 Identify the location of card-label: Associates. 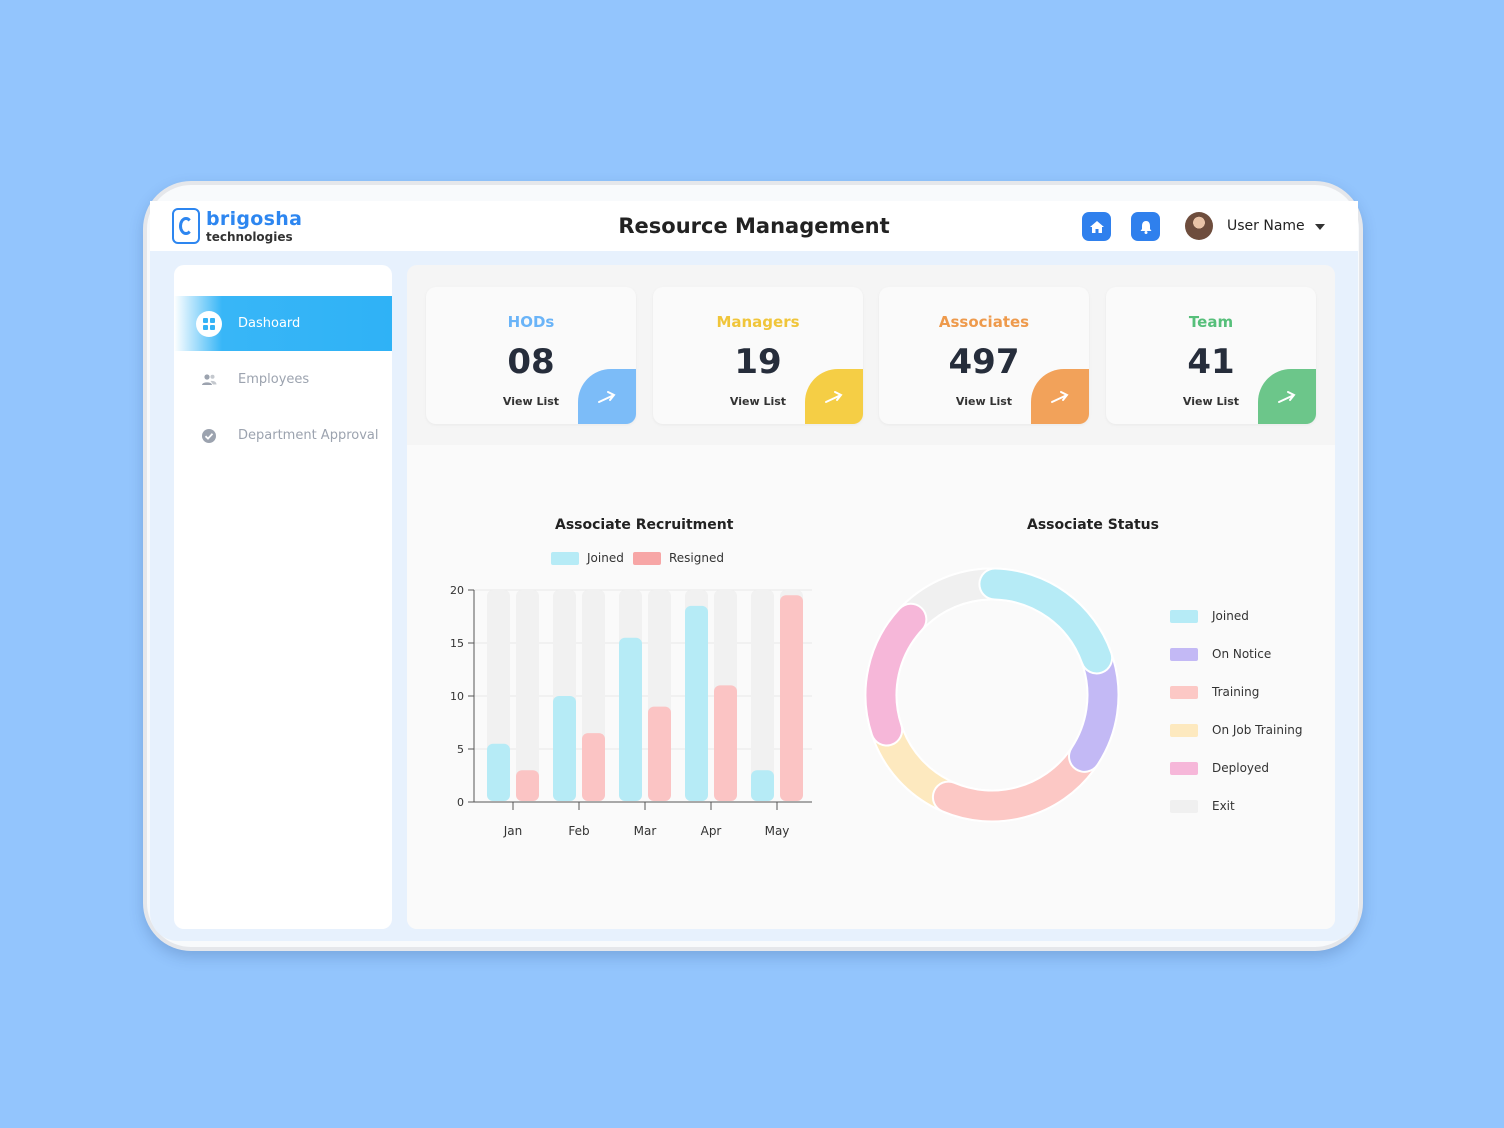
(984, 322).